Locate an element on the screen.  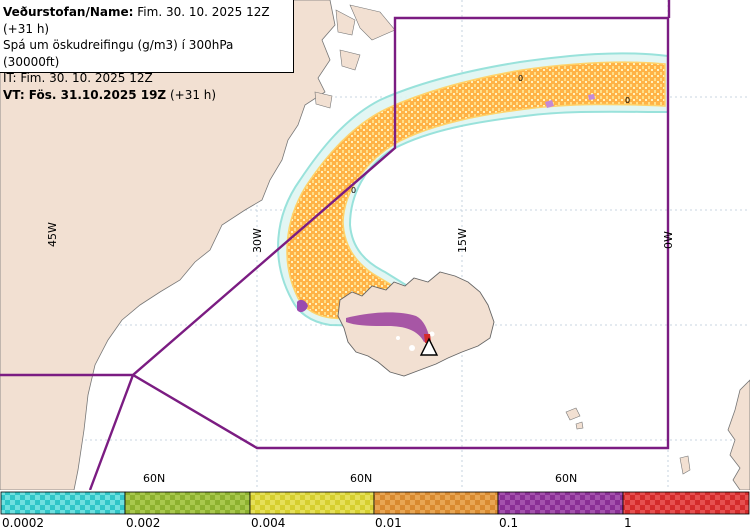
info-line-4: VT: Fös. 31.10.2025 19Z (+31 h) is located at coordinates (148, 95).